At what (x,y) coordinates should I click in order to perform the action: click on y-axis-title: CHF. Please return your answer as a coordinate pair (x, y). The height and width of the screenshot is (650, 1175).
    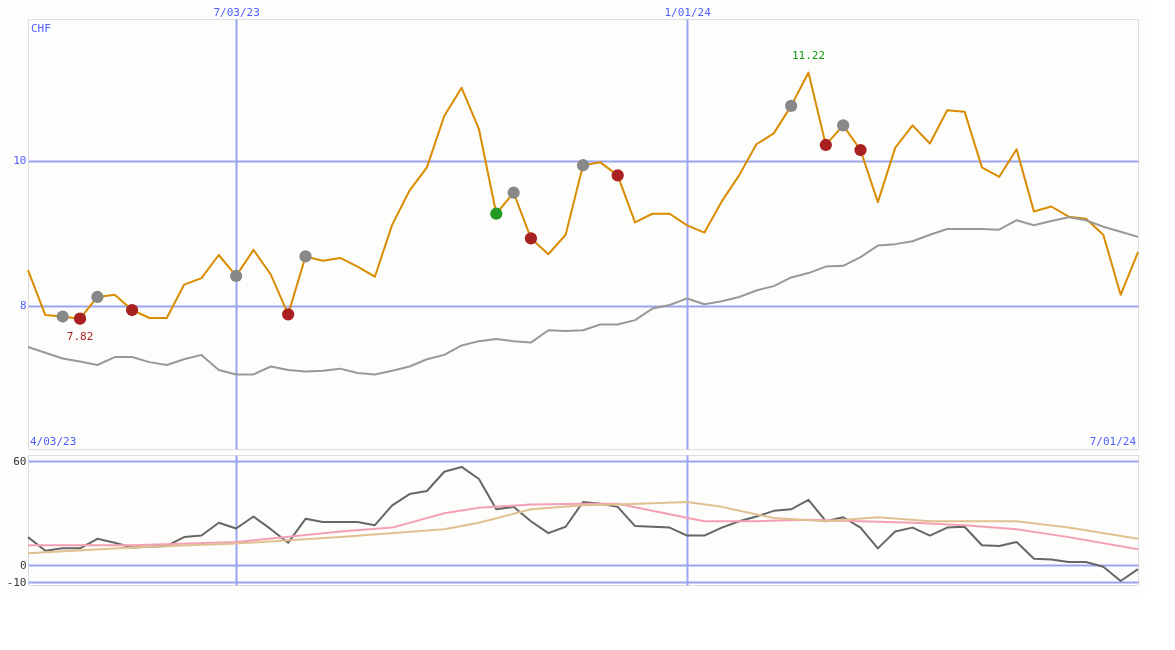
    Looking at the image, I should click on (41, 28).